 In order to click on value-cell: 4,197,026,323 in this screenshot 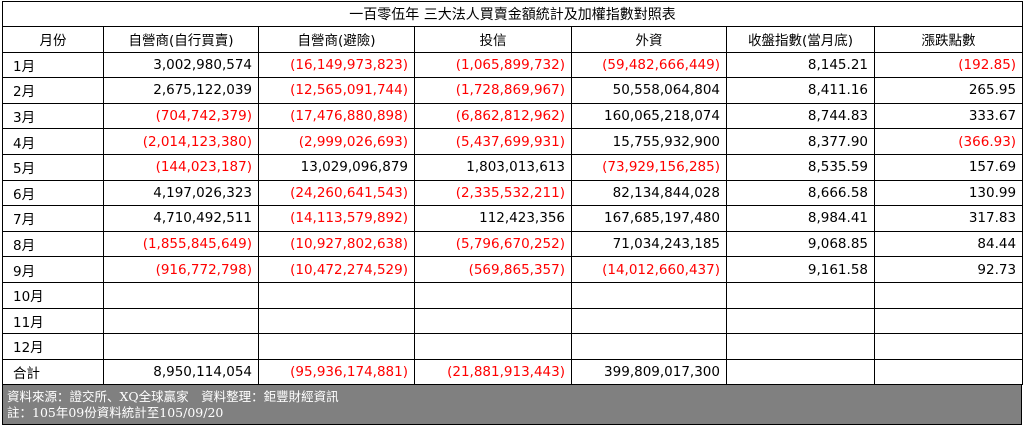, I will do `click(181, 193)`.